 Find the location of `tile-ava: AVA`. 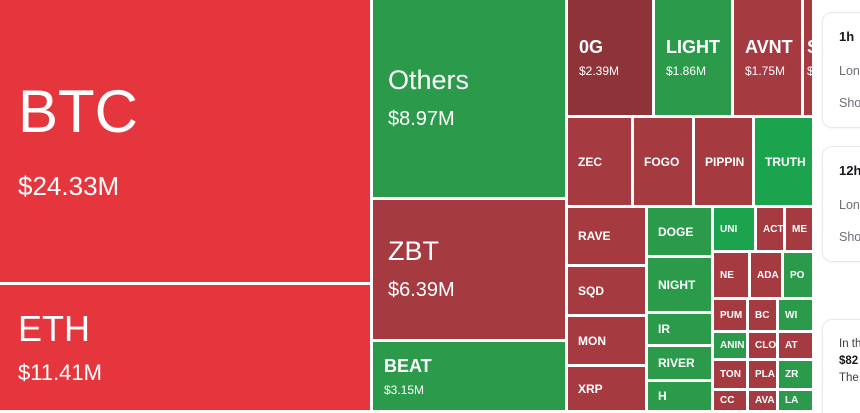

tile-ava: AVA is located at coordinates (762, 400).